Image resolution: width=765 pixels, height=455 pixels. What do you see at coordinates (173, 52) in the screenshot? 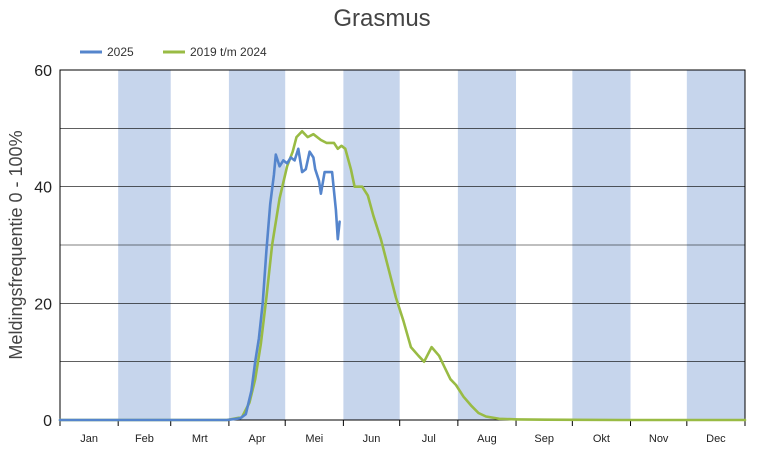
I see `legend: 2025 2019 t/m 2024` at bounding box center [173, 52].